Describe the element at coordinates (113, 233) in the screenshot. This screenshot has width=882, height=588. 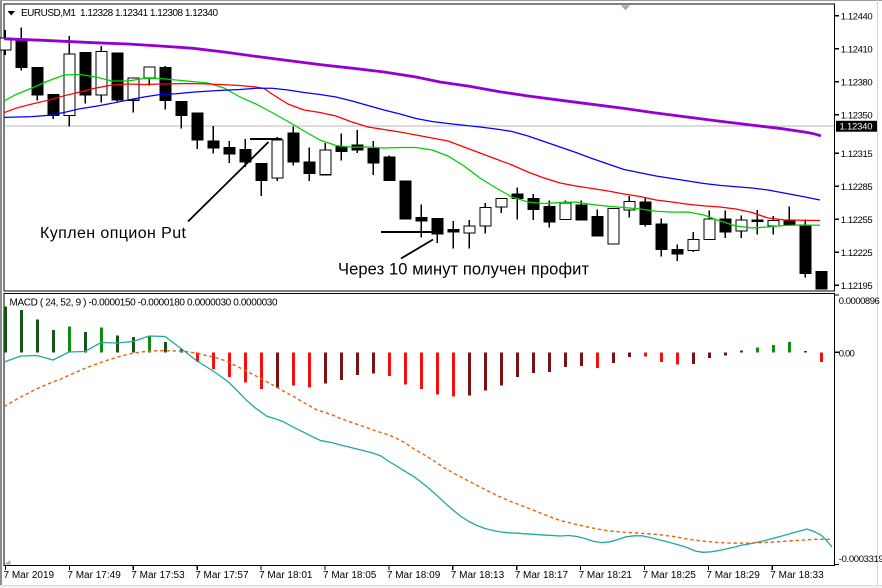
I see `svg-text: Куплен опцион Put` at that location.